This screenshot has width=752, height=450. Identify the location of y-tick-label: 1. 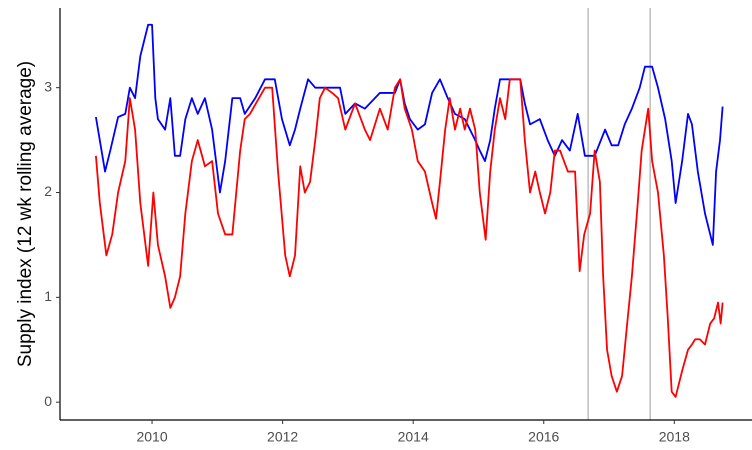
(48, 296).